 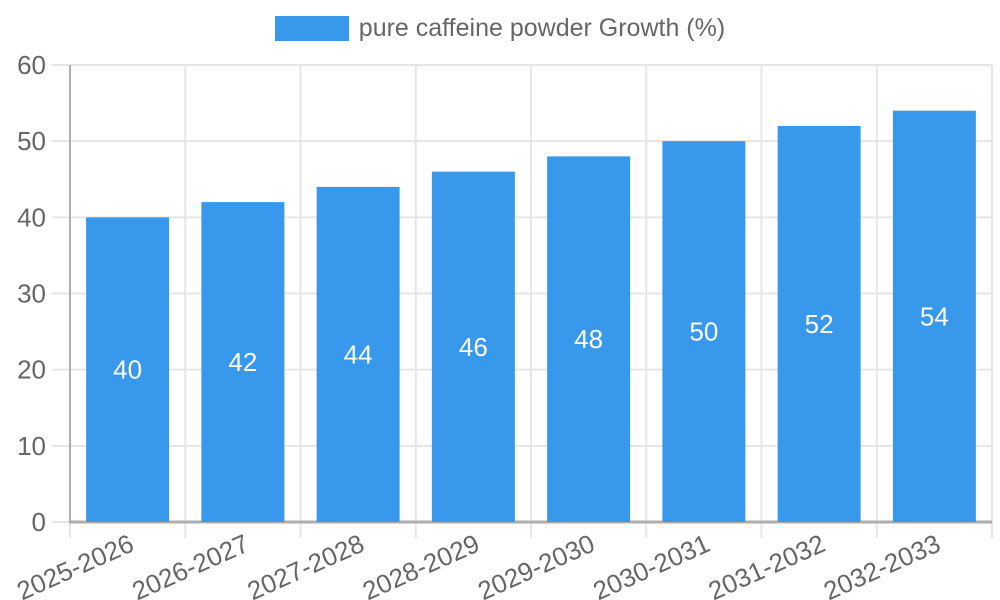 I want to click on x-tick-label-2032-2033: 2032-2033, so click(x=882, y=564).